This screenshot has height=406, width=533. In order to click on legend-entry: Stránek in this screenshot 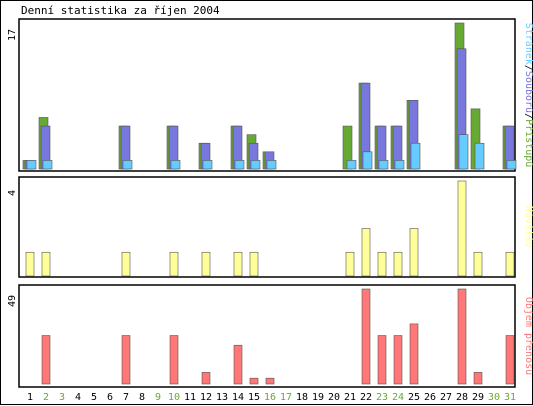, I will do `click(528, 44)`.